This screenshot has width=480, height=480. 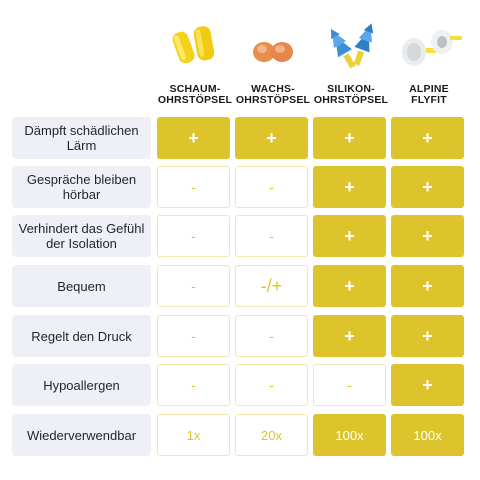 What do you see at coordinates (193, 45) in the screenshot?
I see `foam-earplugs-icon` at bounding box center [193, 45].